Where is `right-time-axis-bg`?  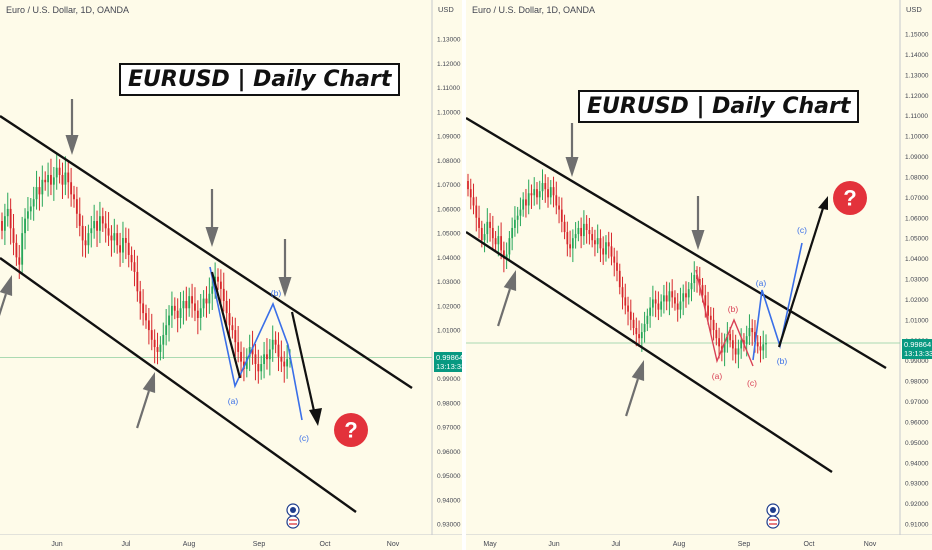 right-time-axis-bg is located at coordinates (699, 542).